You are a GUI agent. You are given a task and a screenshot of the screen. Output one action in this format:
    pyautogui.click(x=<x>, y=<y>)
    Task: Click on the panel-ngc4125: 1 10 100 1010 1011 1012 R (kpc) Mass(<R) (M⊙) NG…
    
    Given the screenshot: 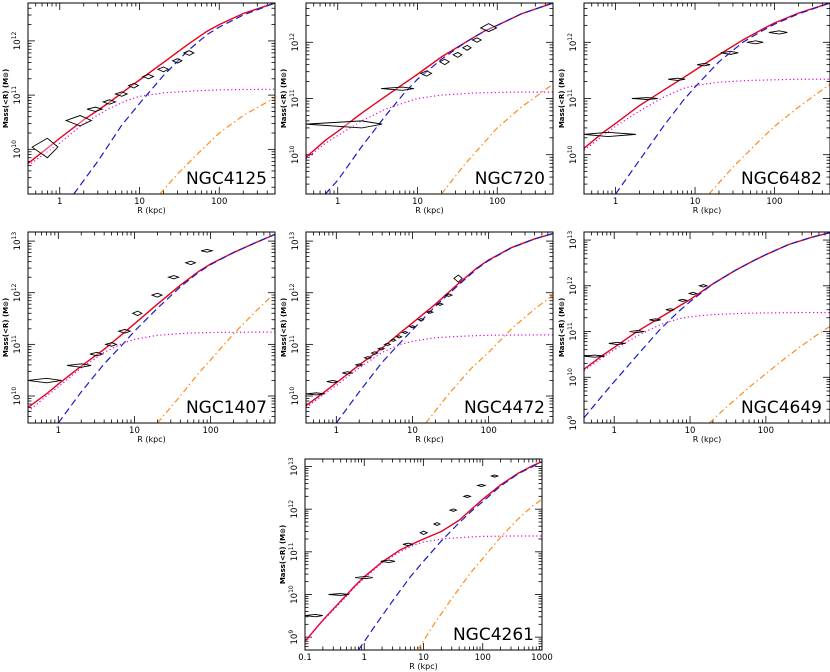 What is the action you would take?
    pyautogui.click(x=139, y=108)
    